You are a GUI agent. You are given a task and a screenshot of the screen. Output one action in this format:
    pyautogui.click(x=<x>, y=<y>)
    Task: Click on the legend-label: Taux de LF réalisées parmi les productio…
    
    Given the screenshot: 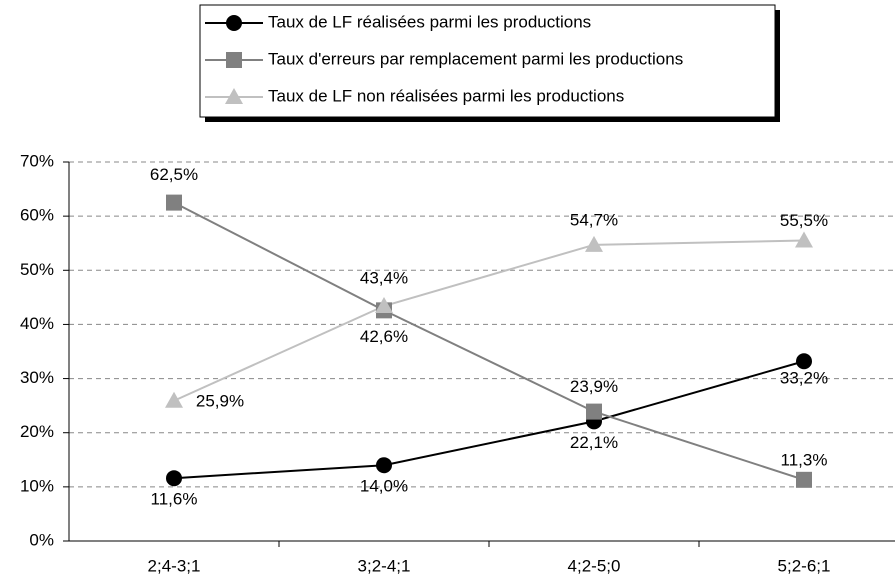 What is the action you would take?
    pyautogui.click(x=429, y=21)
    